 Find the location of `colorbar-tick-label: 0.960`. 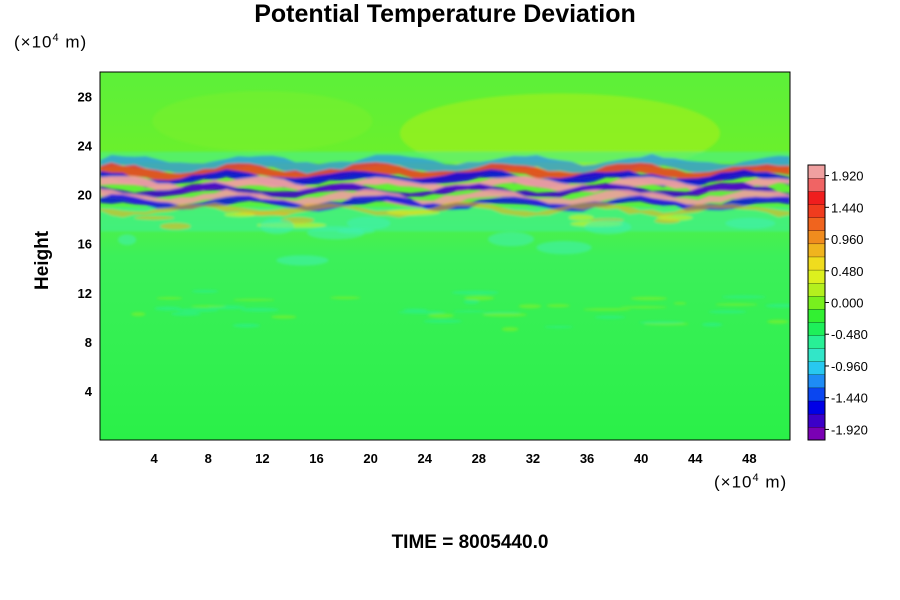

colorbar-tick-label: 0.960 is located at coordinates (847, 239).